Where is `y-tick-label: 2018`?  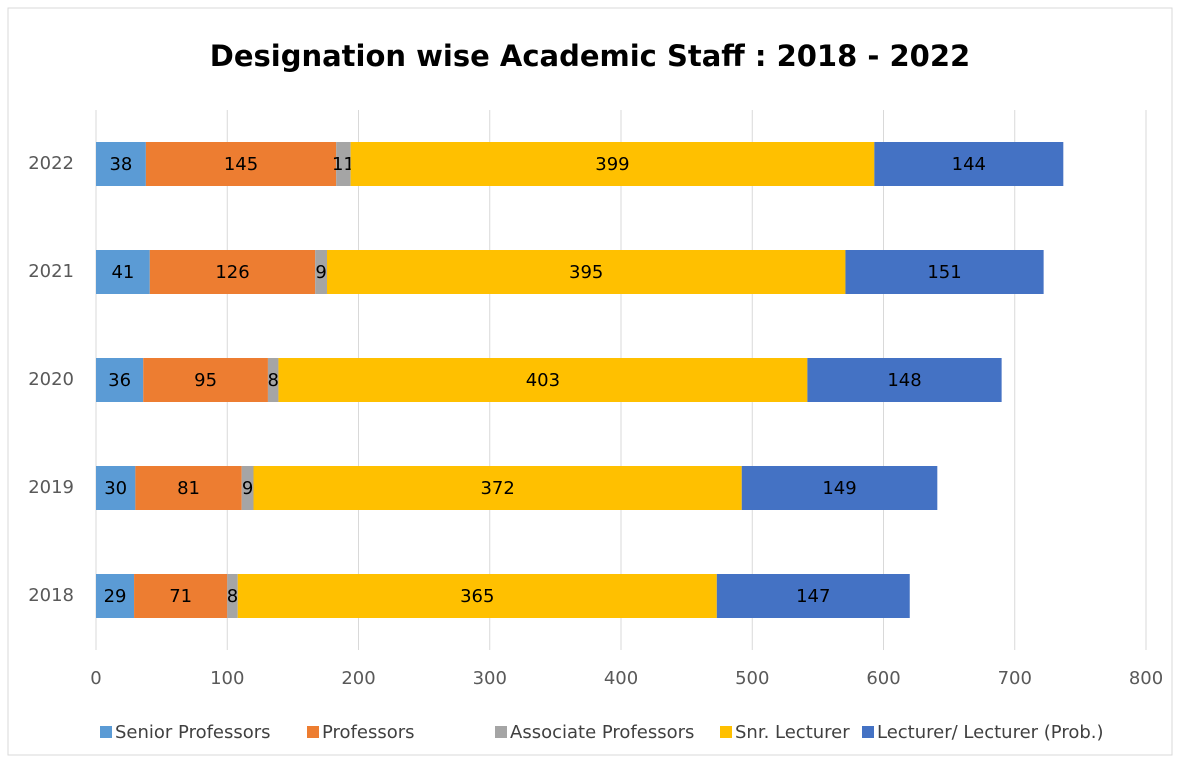 y-tick-label: 2018 is located at coordinates (51, 595).